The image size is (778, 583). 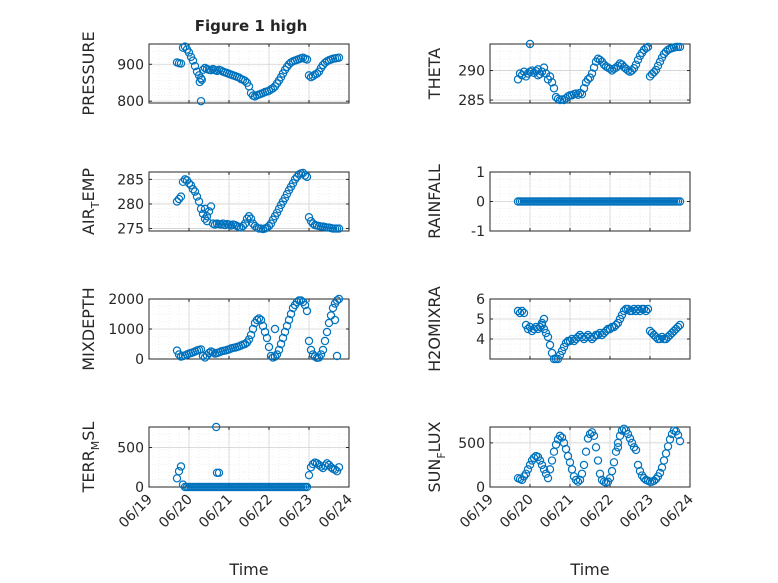 What do you see at coordinates (214, 329) in the screenshot?
I see `subplot-third-left: 0 1000 2000 MIXDEPTH` at bounding box center [214, 329].